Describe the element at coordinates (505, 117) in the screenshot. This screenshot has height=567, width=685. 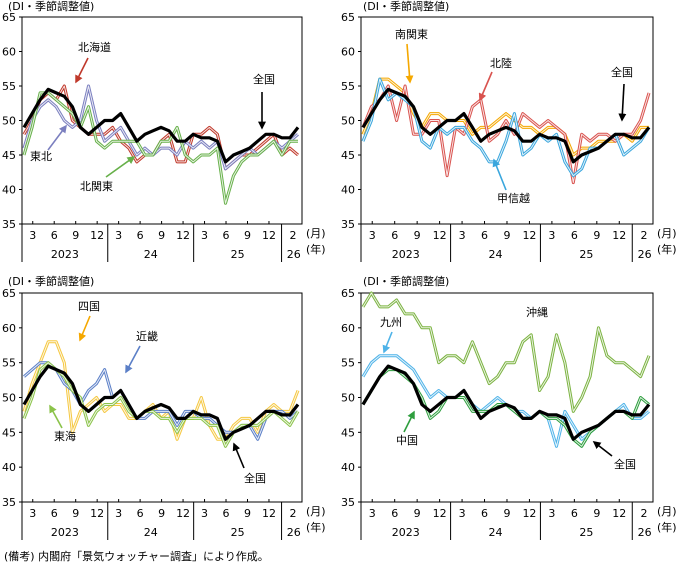
I see `series-1-line-inner` at that location.